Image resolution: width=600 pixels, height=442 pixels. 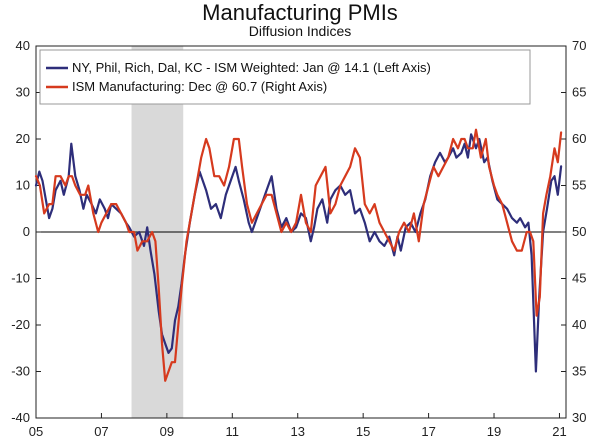 I want to click on left-axis-tick-label: -10, so click(x=20, y=278).